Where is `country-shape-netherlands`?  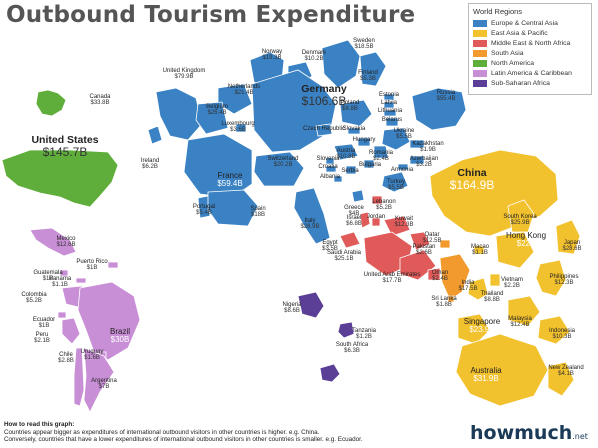 country-shape-netherlands is located at coordinates (235, 99).